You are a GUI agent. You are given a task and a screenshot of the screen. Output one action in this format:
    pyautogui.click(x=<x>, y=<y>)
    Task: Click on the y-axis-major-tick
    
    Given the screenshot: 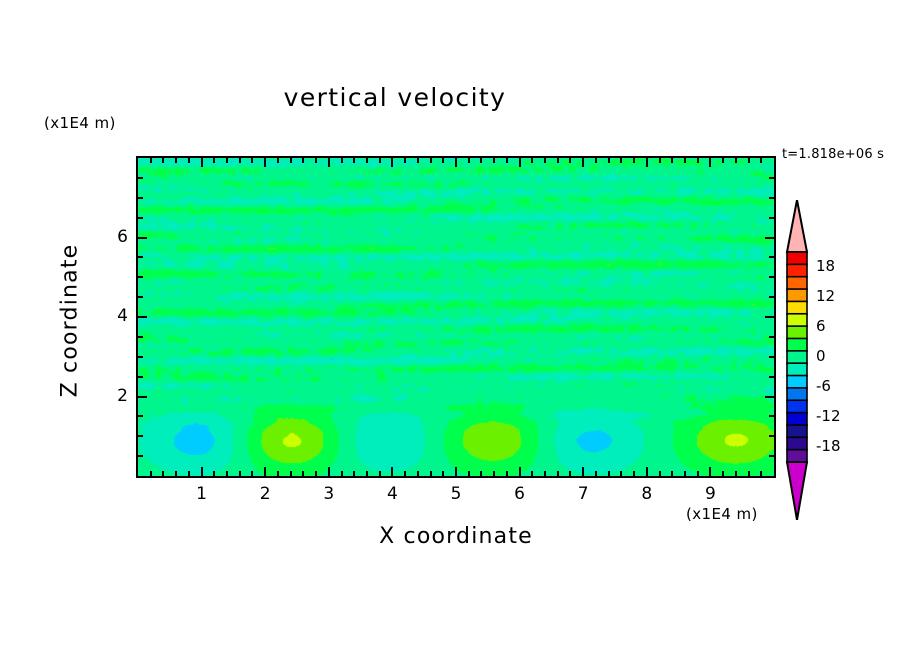 What is the action you would take?
    pyautogui.click(x=142, y=396)
    